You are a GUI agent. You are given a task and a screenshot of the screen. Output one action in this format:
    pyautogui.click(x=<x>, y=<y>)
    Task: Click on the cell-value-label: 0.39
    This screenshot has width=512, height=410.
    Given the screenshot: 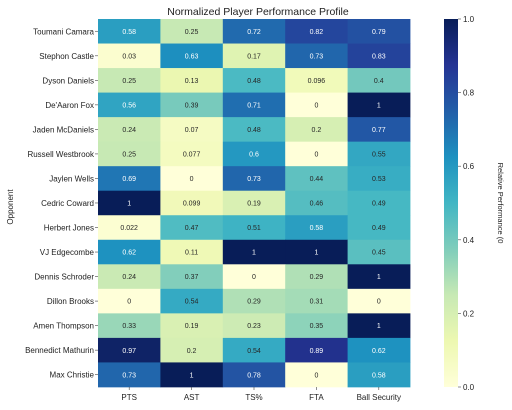 What is the action you would take?
    pyautogui.click(x=192, y=105)
    